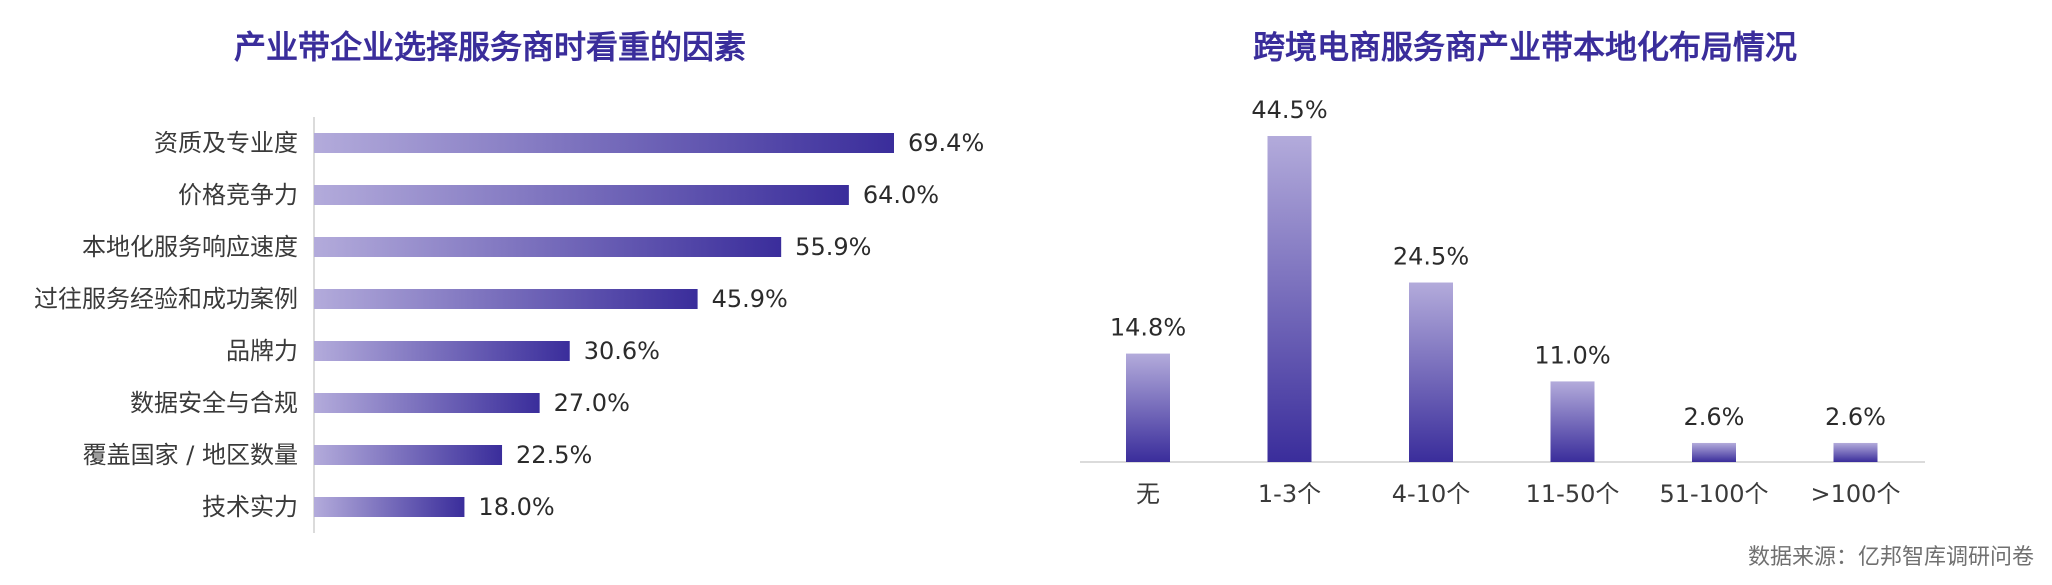 The image size is (2052, 585). I want to click on localization-value-label: 24.5%, so click(1431, 257).